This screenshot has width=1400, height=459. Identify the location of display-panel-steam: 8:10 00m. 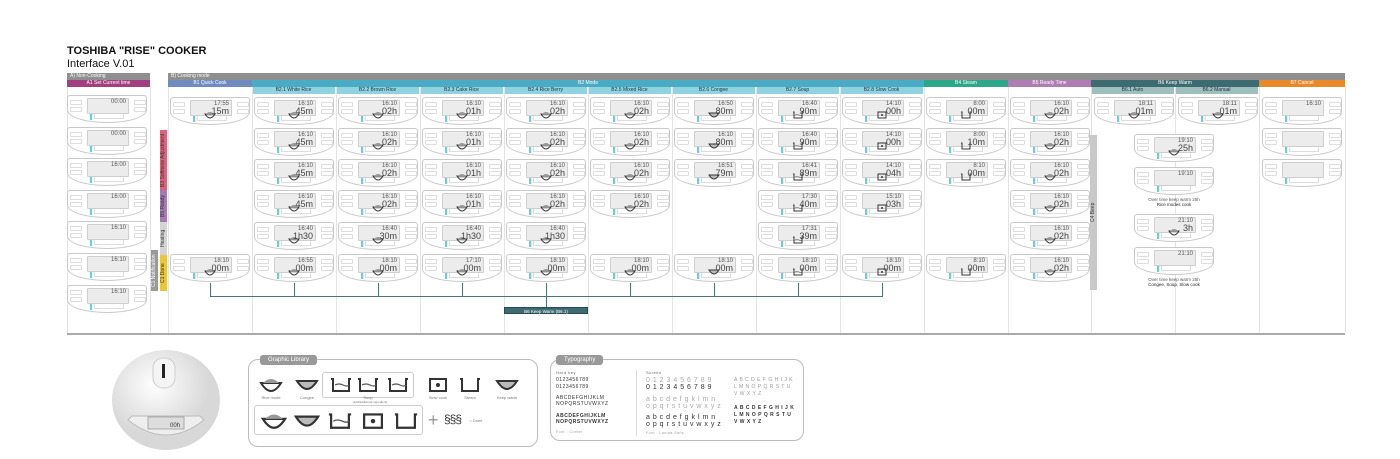
(966, 173).